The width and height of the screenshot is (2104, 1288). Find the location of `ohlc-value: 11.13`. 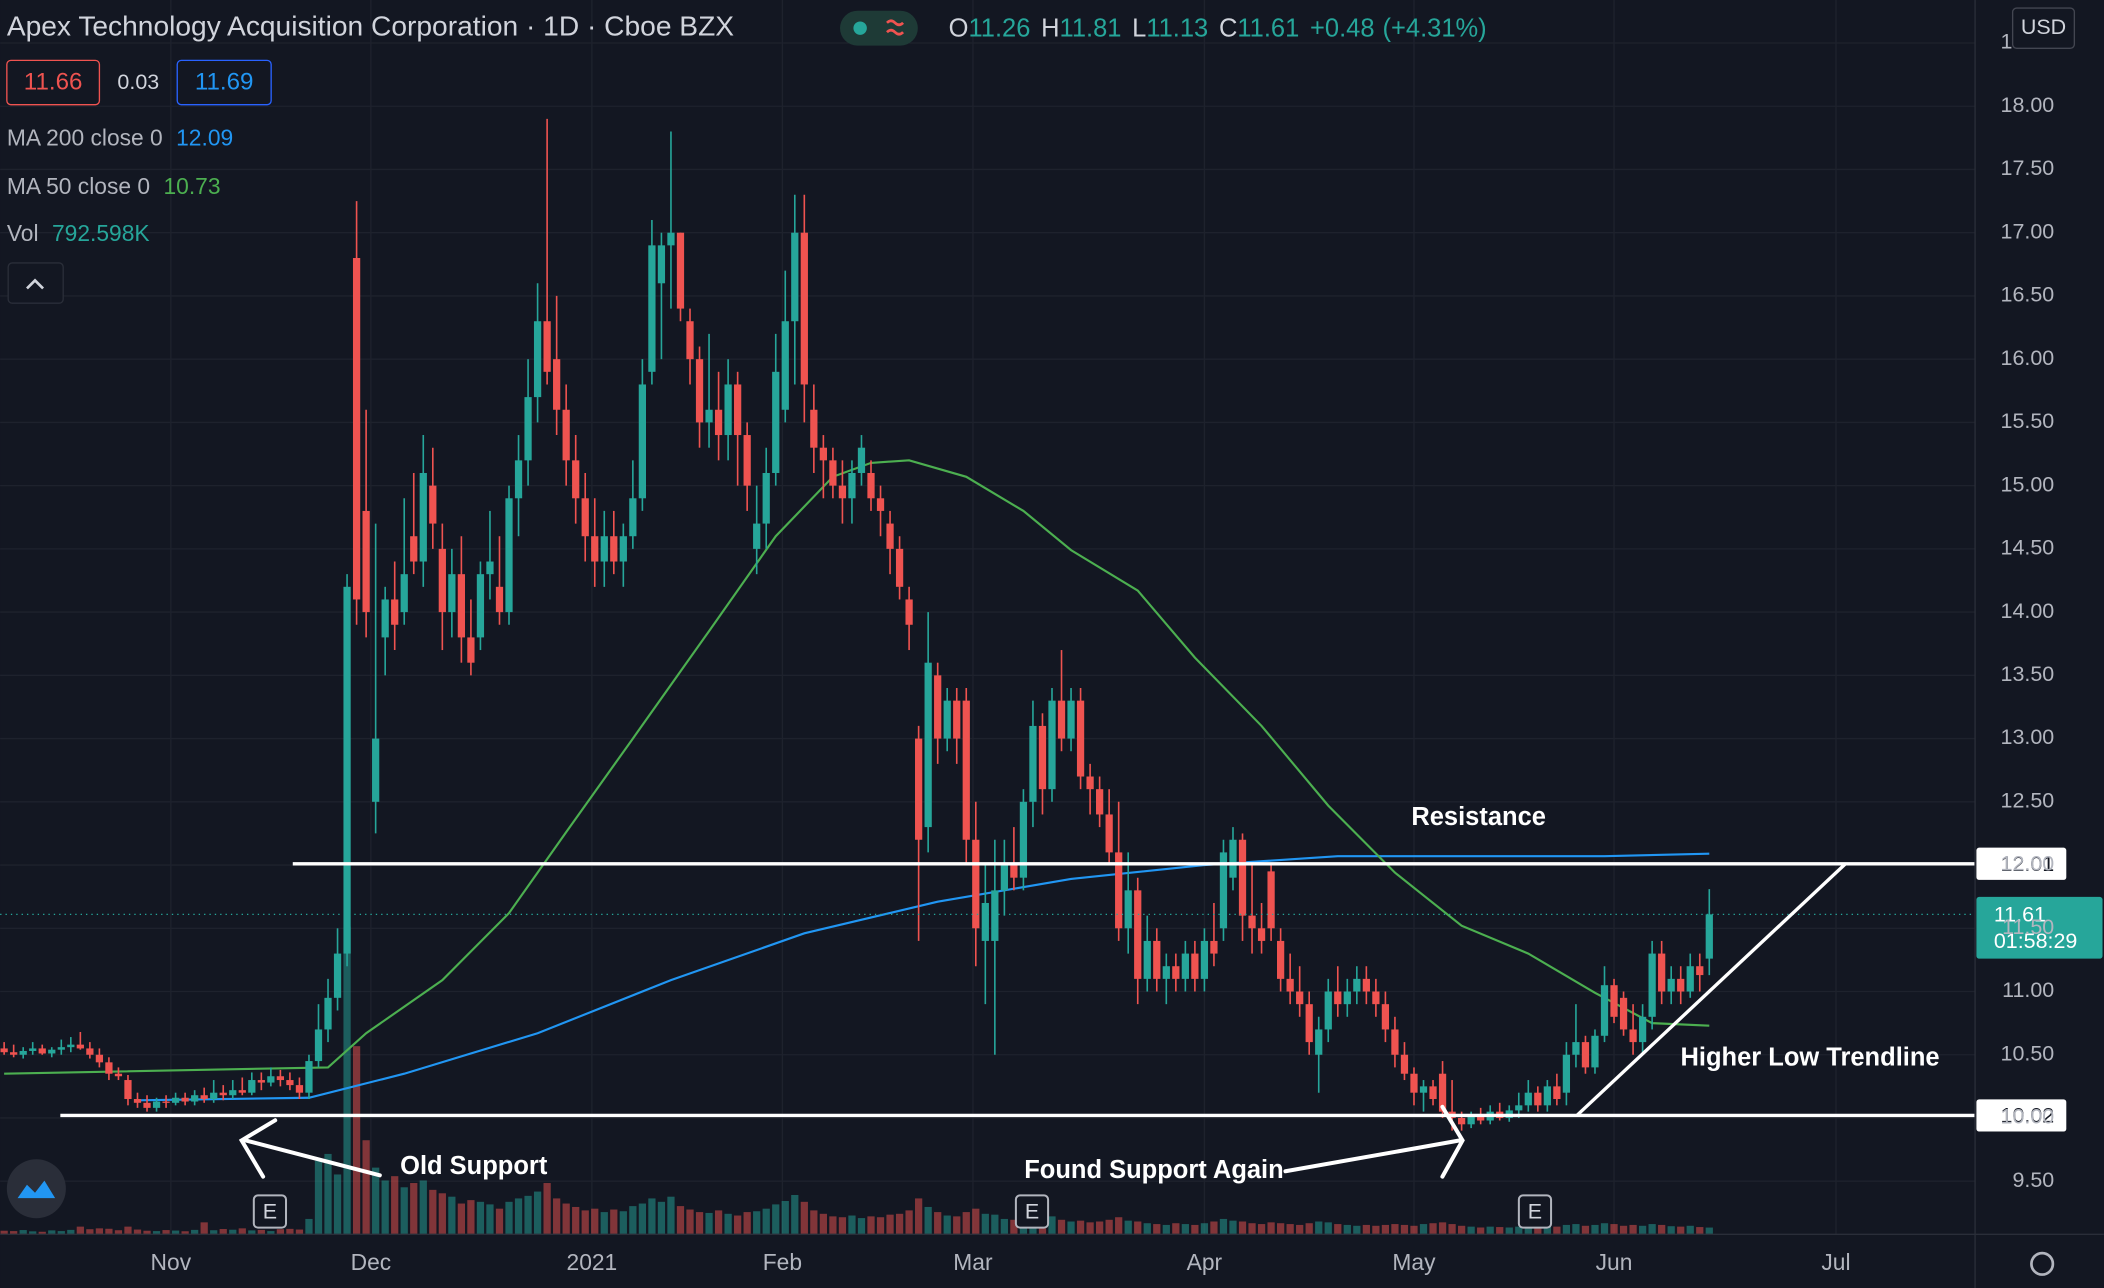

ohlc-value: 11.13 is located at coordinates (1177, 28).